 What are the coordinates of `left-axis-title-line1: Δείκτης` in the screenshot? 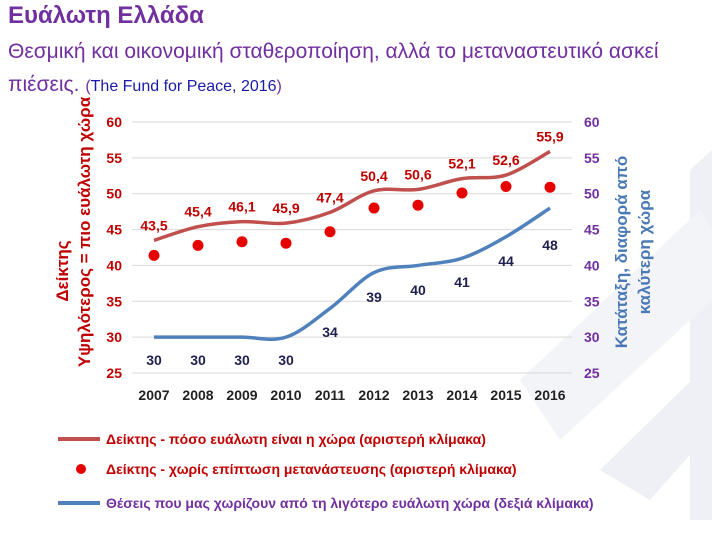 It's located at (62, 270).